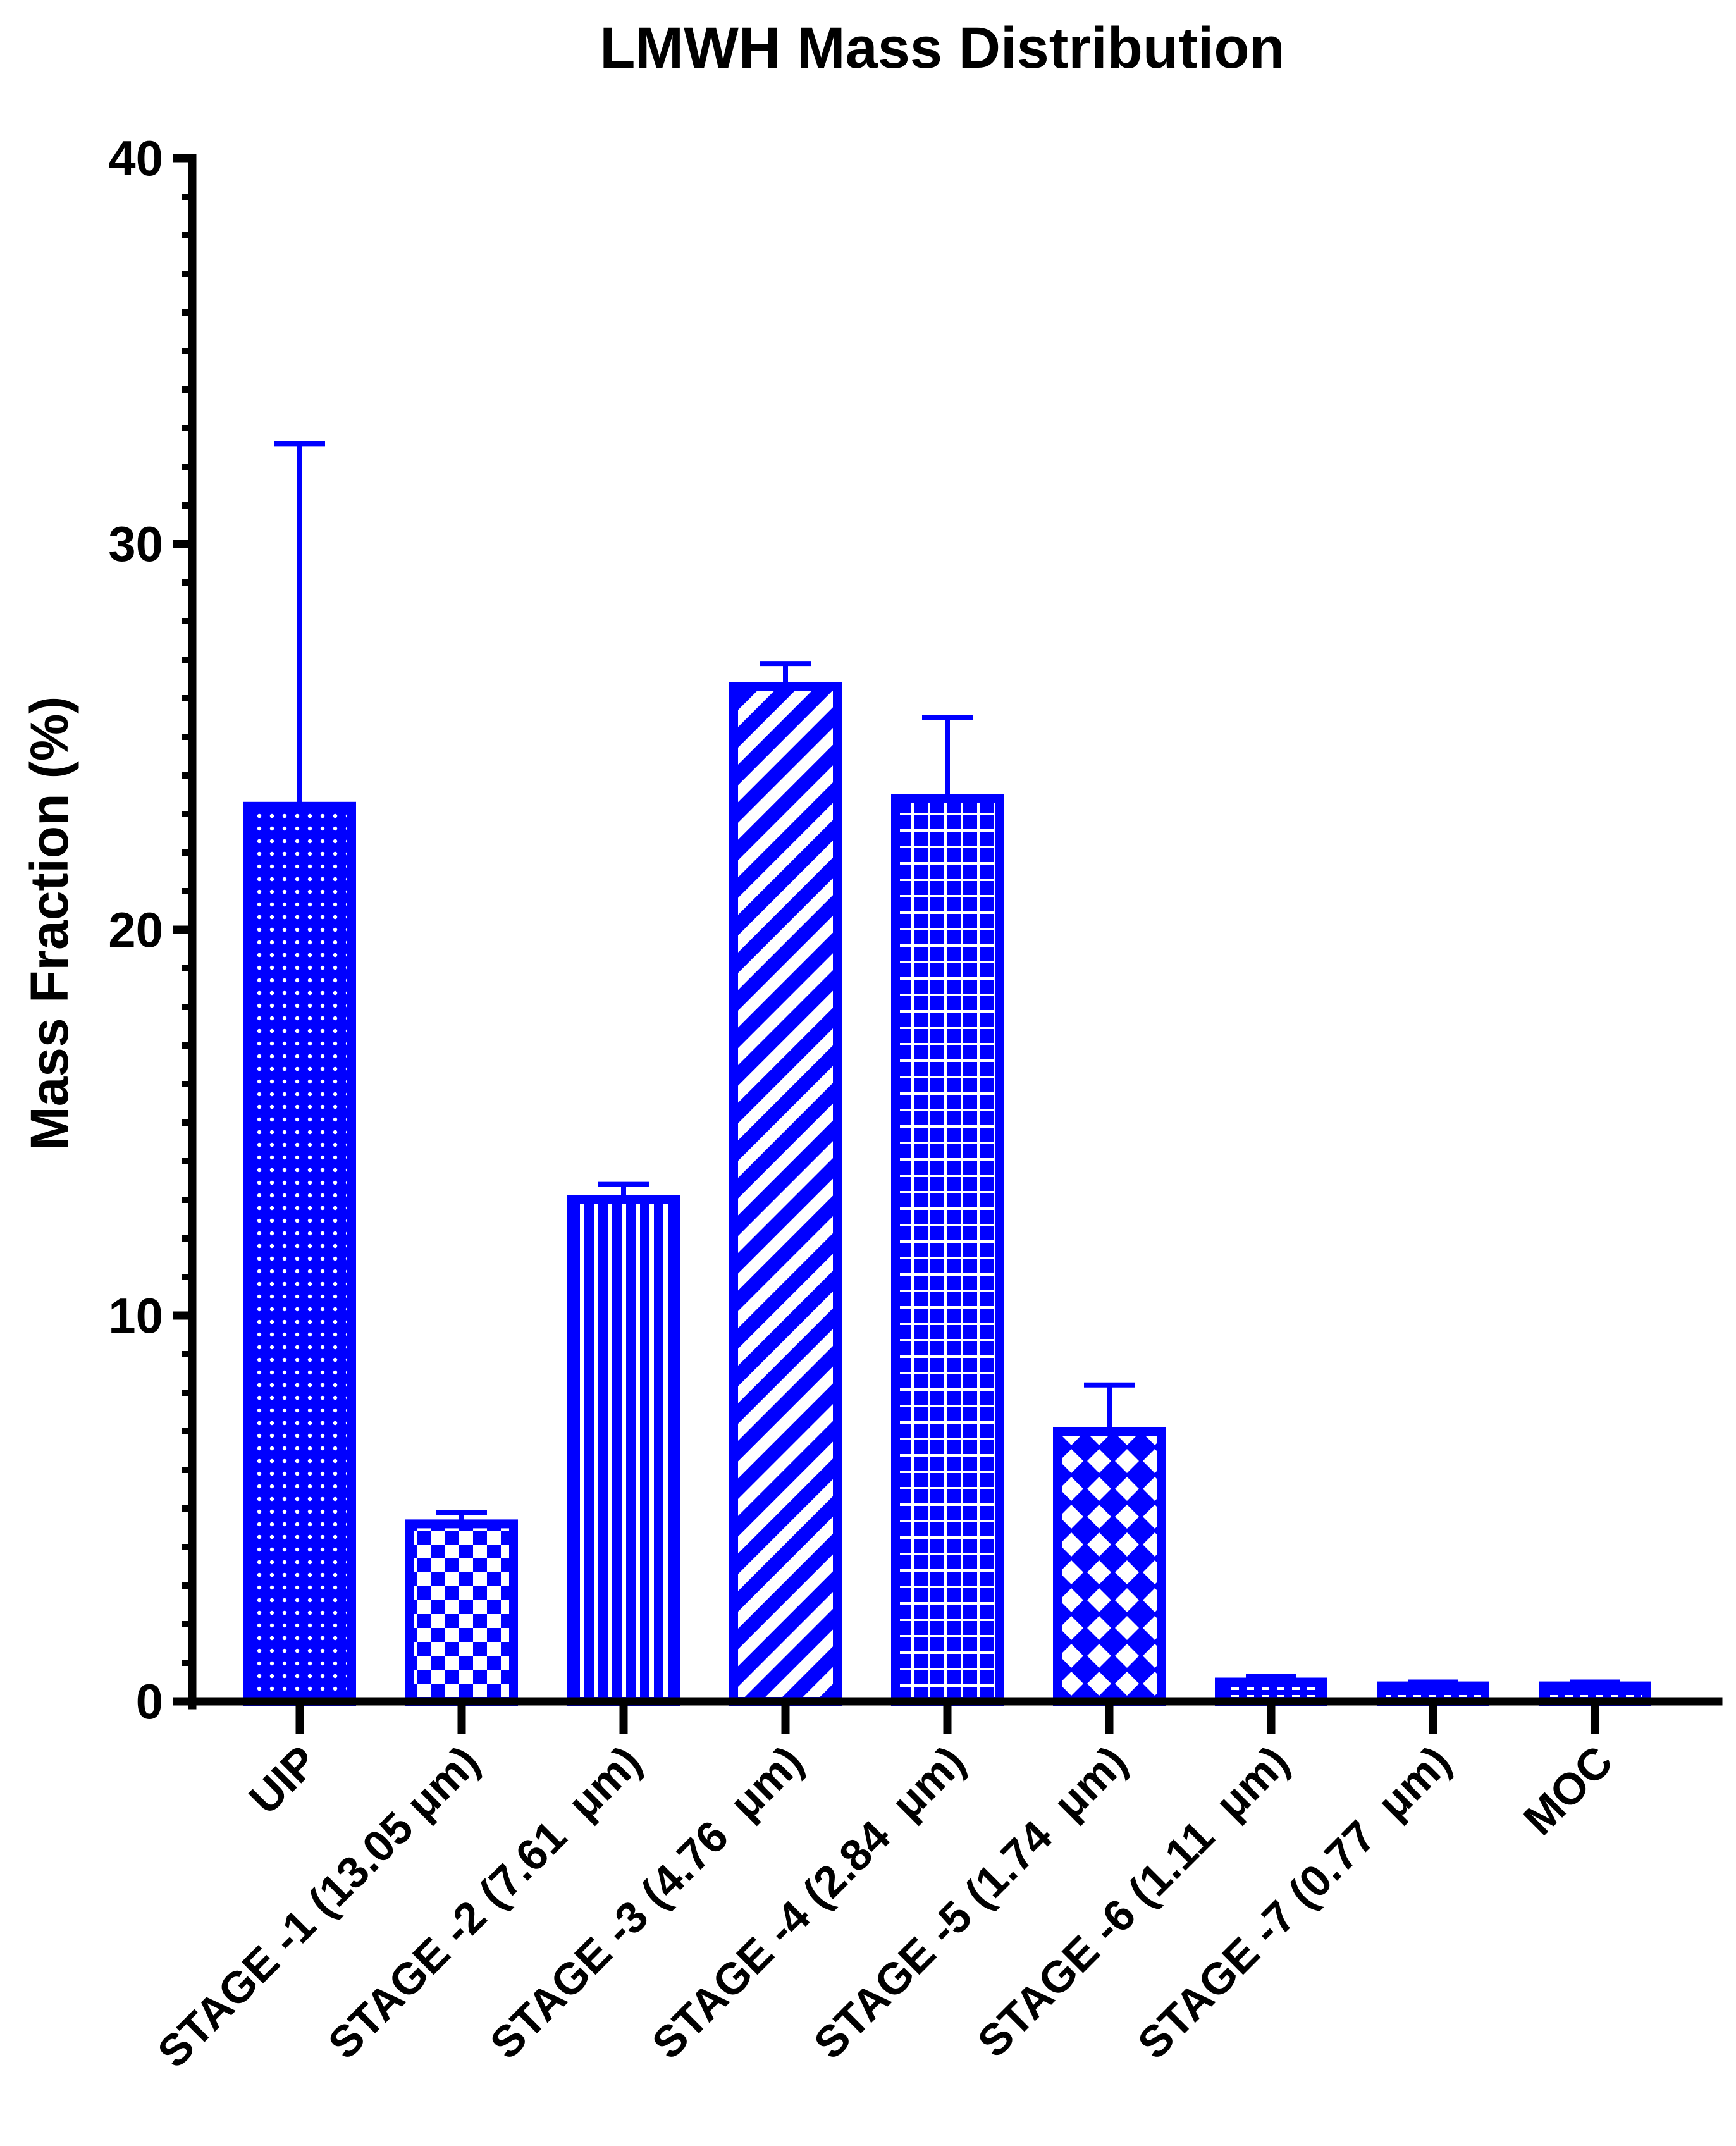 This screenshot has height=2146, width=1736. Describe the element at coordinates (135, 544) in the screenshot. I see `y-tick-label: 30` at that location.